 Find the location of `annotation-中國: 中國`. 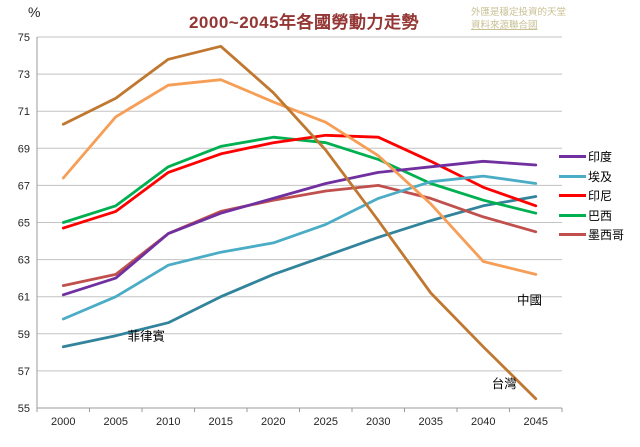

annotation-中國: 中國 is located at coordinates (529, 299).